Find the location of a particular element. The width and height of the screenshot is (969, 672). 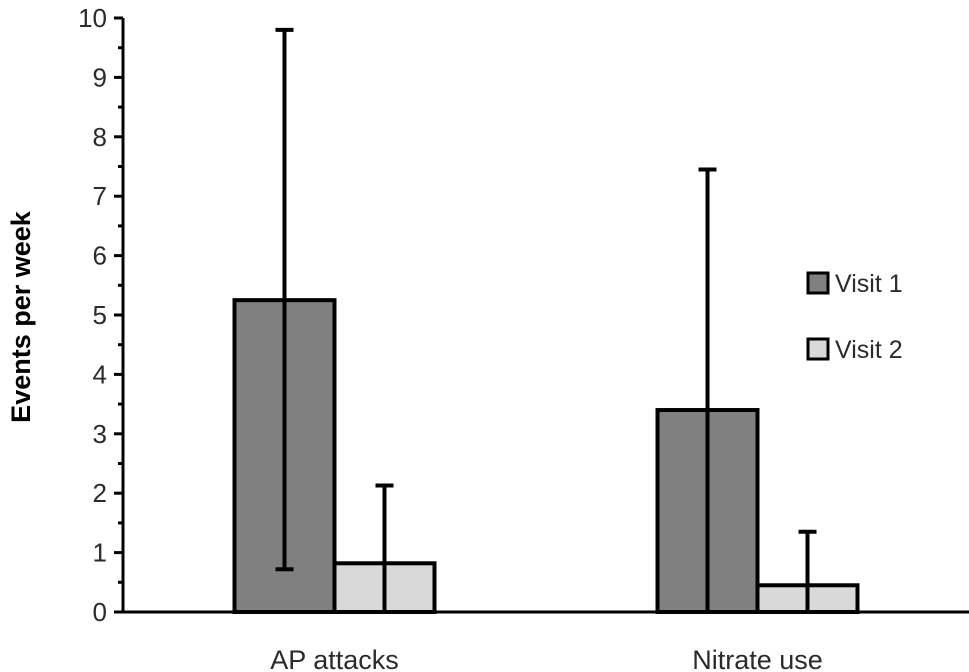

y-tick-label: 6 is located at coordinates (100, 256).